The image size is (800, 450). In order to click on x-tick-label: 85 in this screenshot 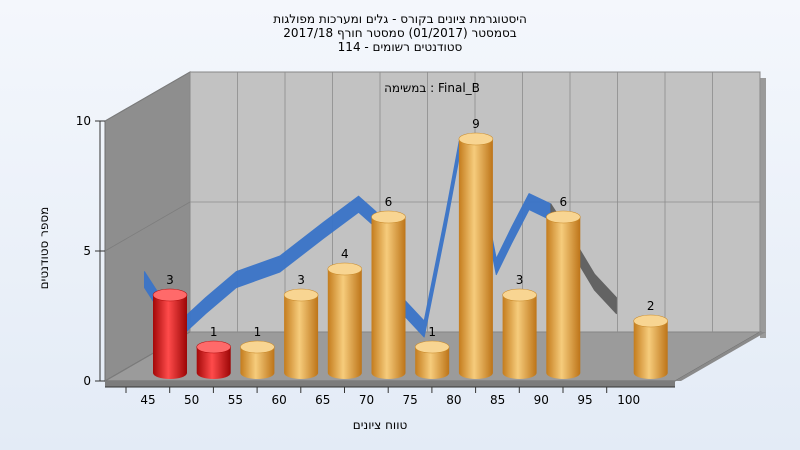, I will do `click(497, 400)`.